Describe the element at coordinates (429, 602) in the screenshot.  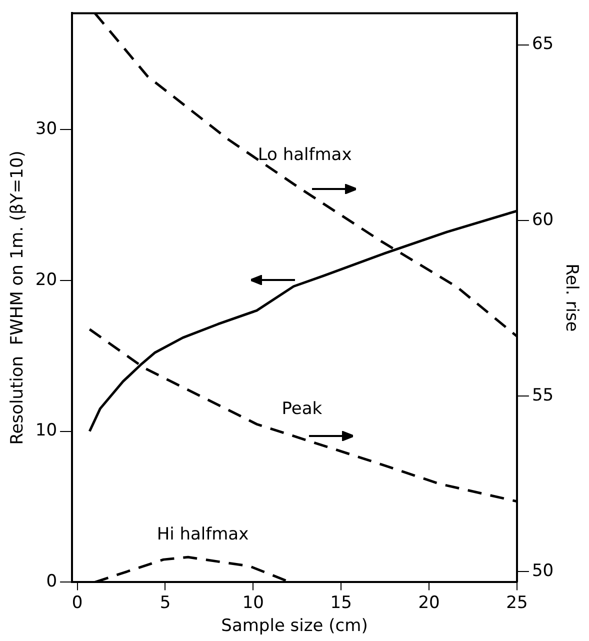
I see `x-tick-label: 20` at that location.